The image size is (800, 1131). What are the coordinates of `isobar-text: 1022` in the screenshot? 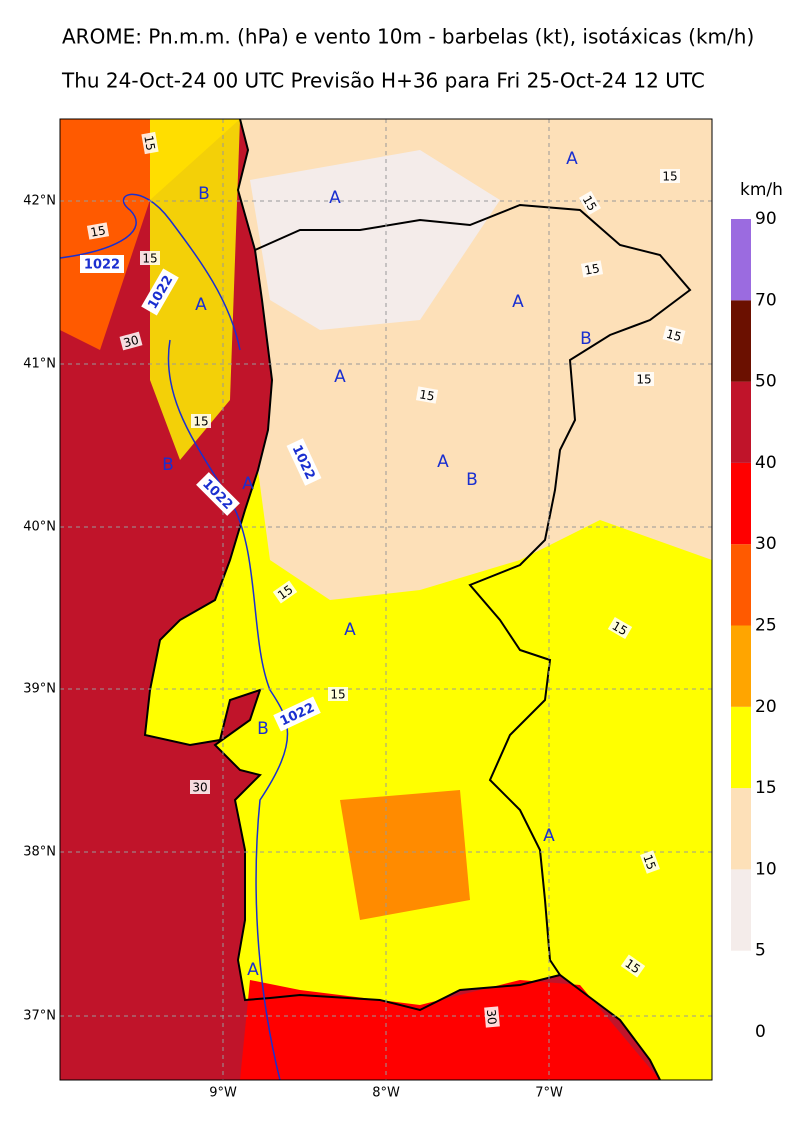 It's located at (102, 265).